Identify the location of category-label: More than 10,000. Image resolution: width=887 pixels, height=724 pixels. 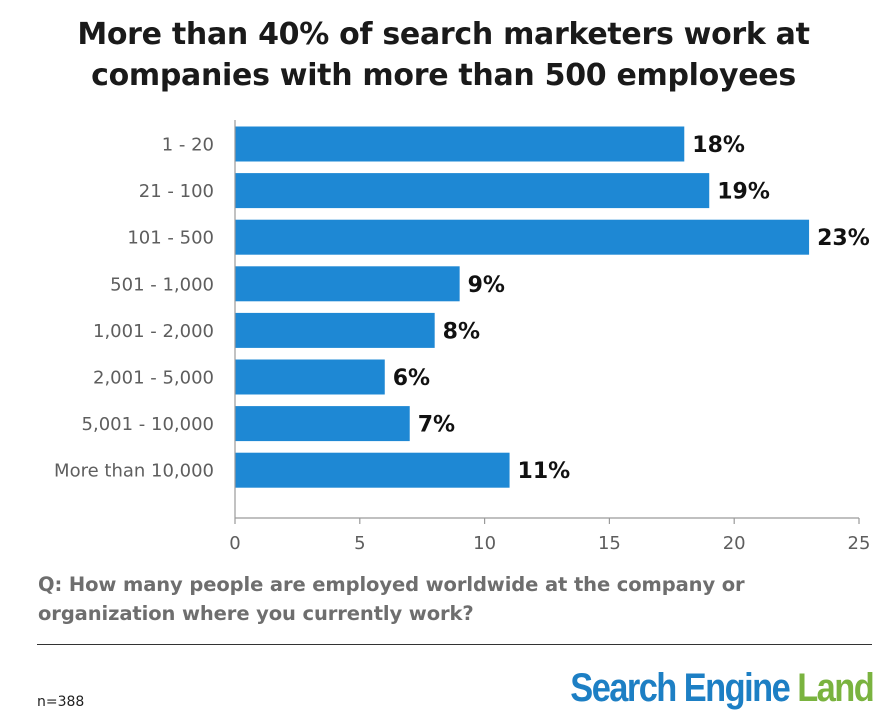
(134, 471).